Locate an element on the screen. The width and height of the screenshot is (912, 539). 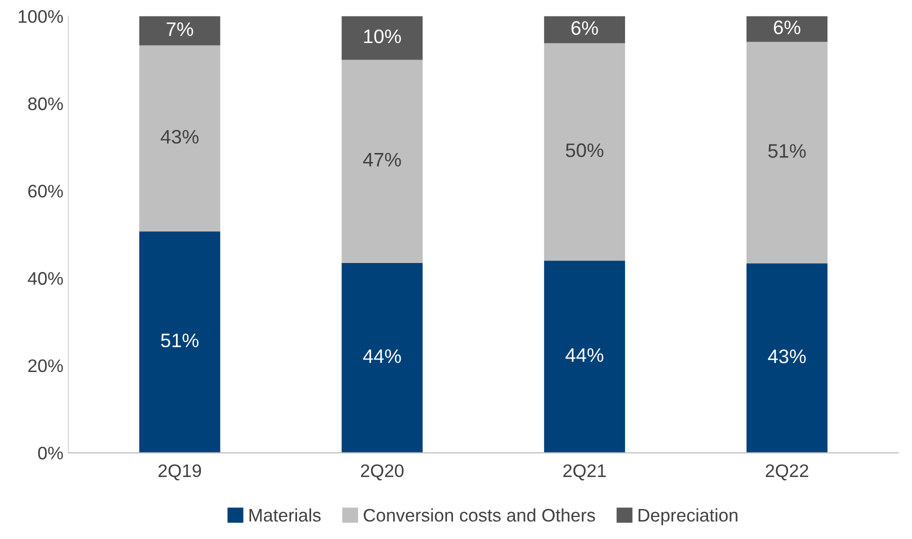
data-label: 10% is located at coordinates (382, 36).